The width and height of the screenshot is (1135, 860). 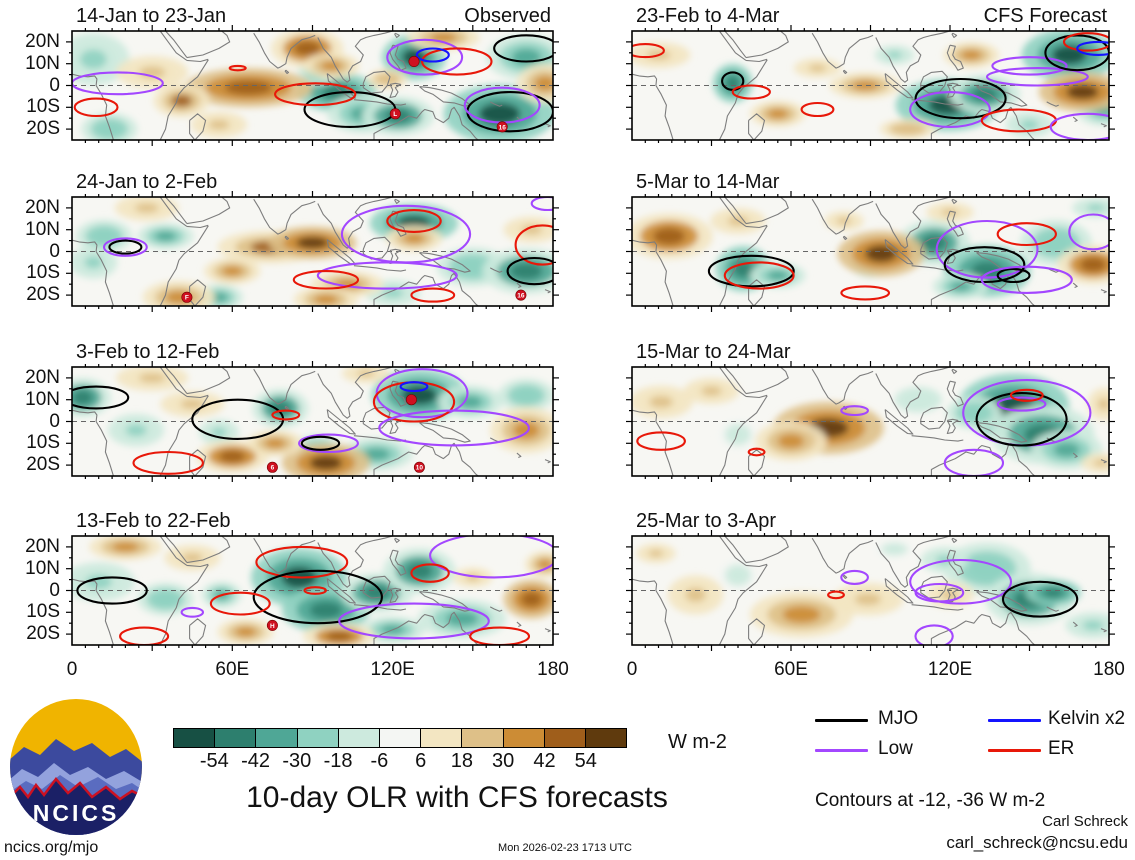 I want to click on legend-label-kelvin-x2: Kelvin x2, so click(x=1087, y=718).